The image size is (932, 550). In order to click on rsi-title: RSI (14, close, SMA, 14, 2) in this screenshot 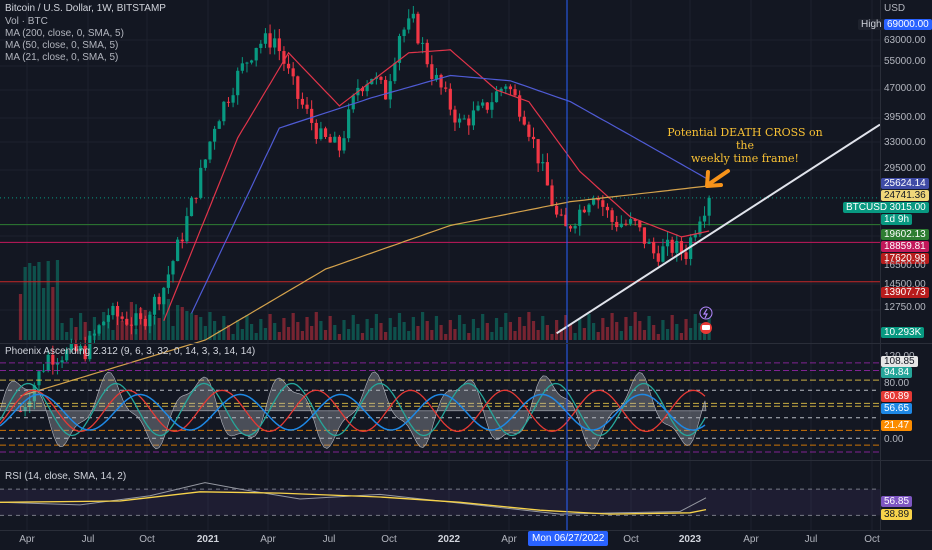, I will do `click(66, 476)`.